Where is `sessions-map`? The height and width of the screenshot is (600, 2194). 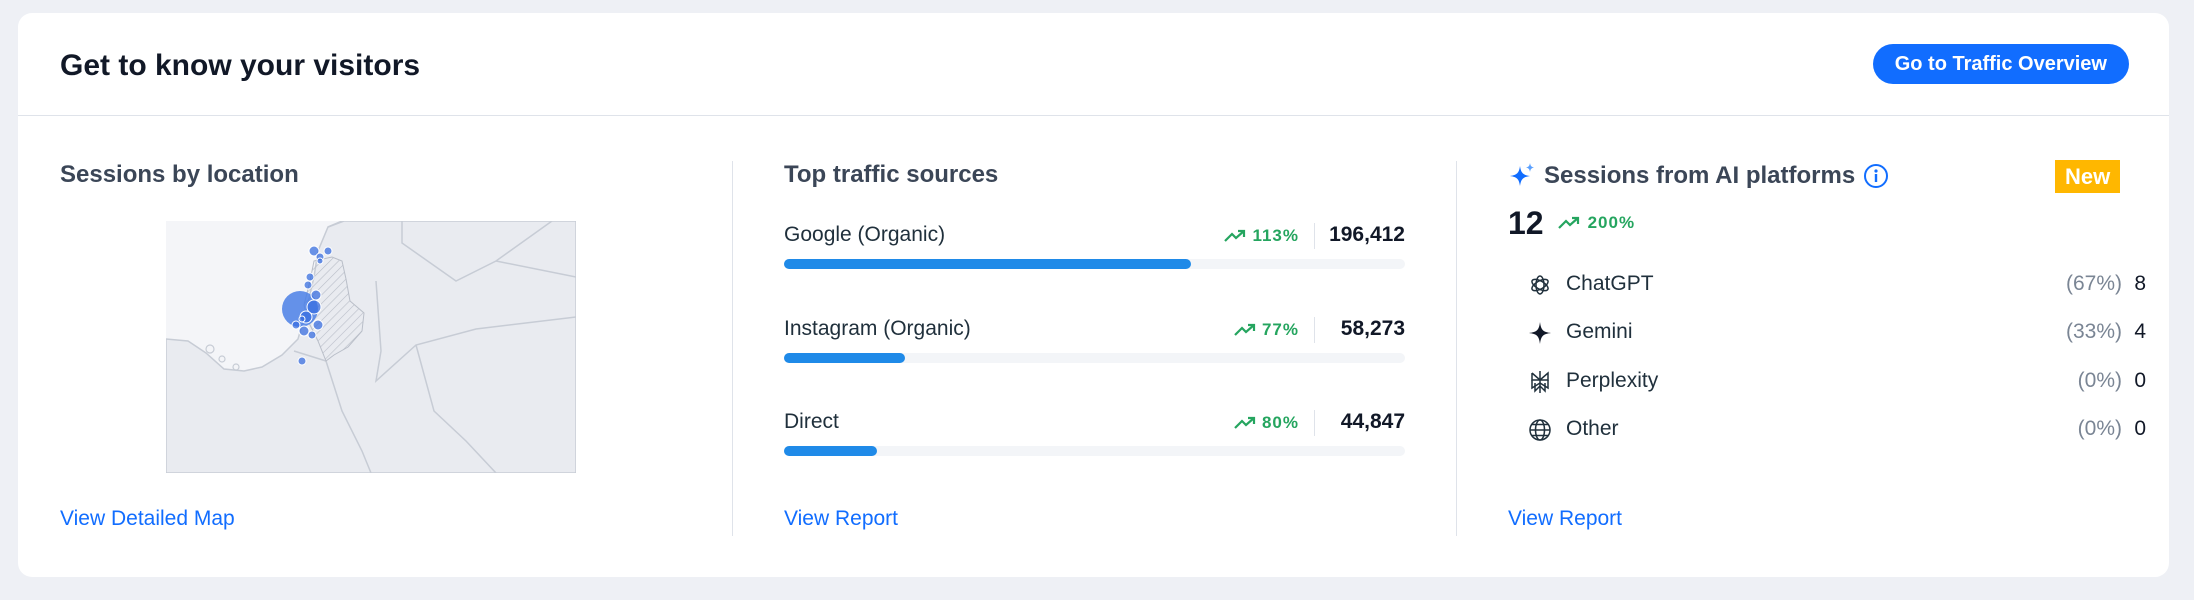 sessions-map is located at coordinates (371, 347).